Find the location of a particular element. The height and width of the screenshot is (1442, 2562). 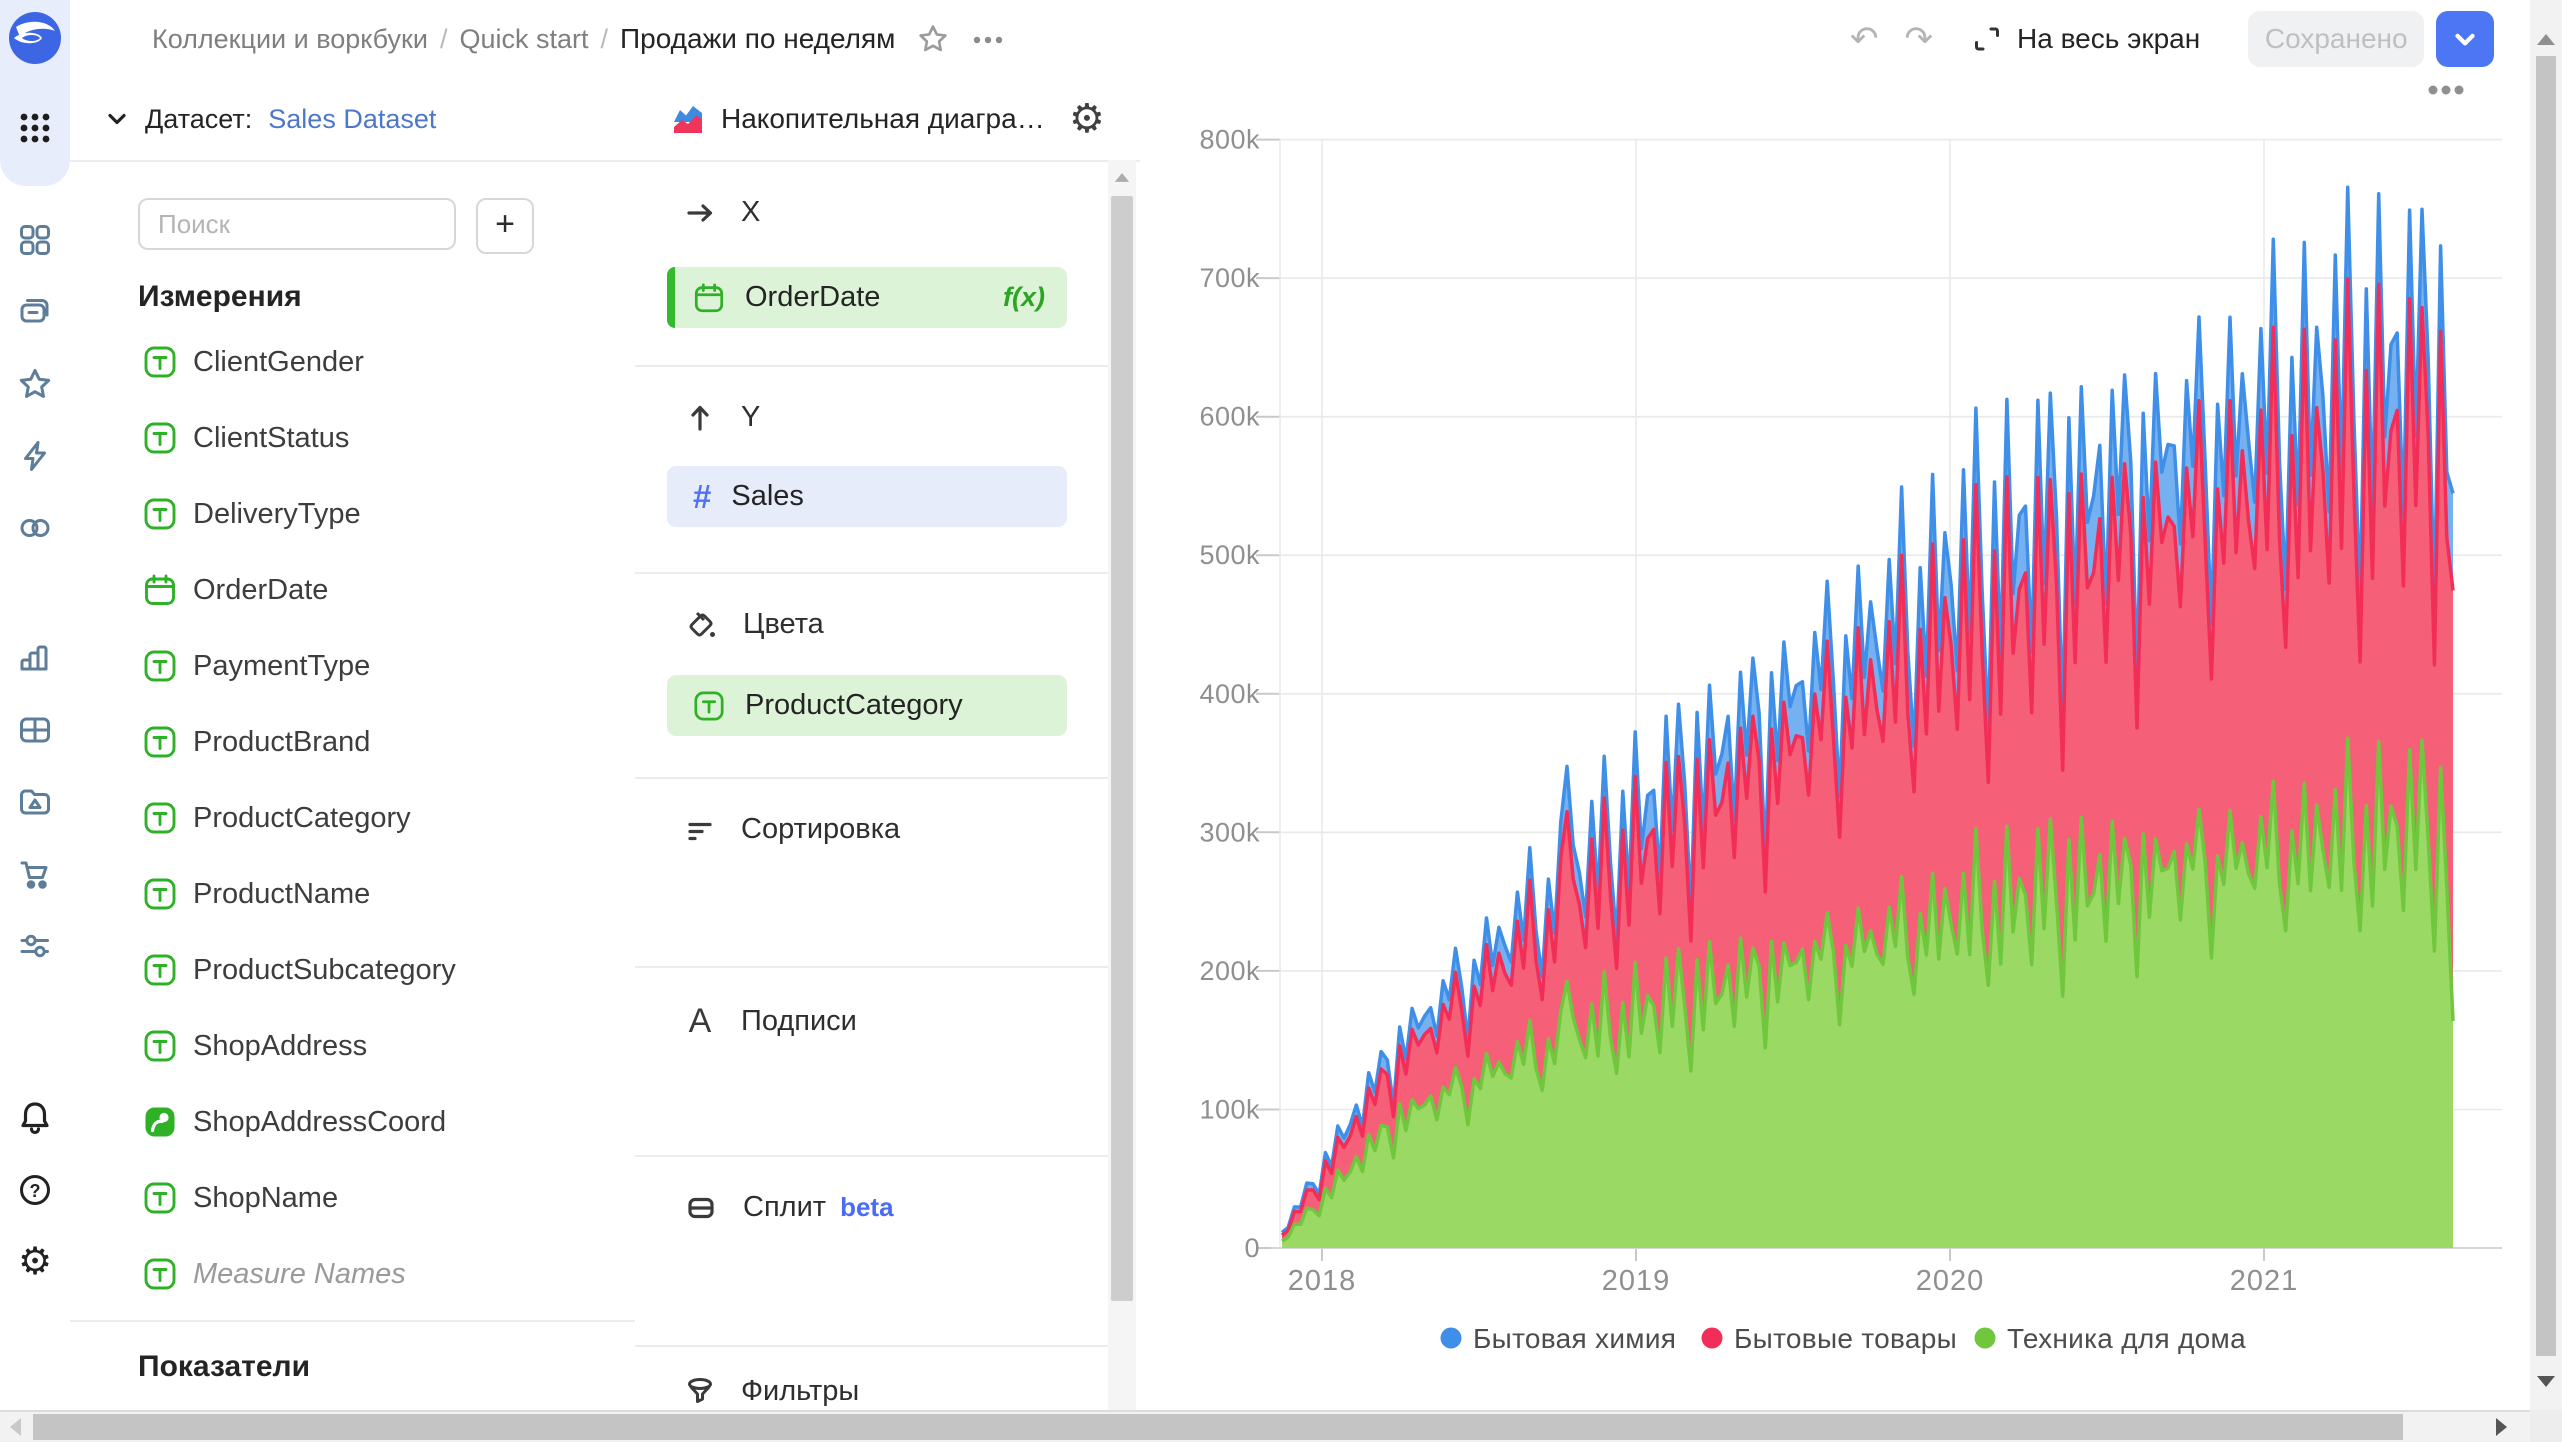

colors-field-chip: ProductCategory is located at coordinates (867, 705).